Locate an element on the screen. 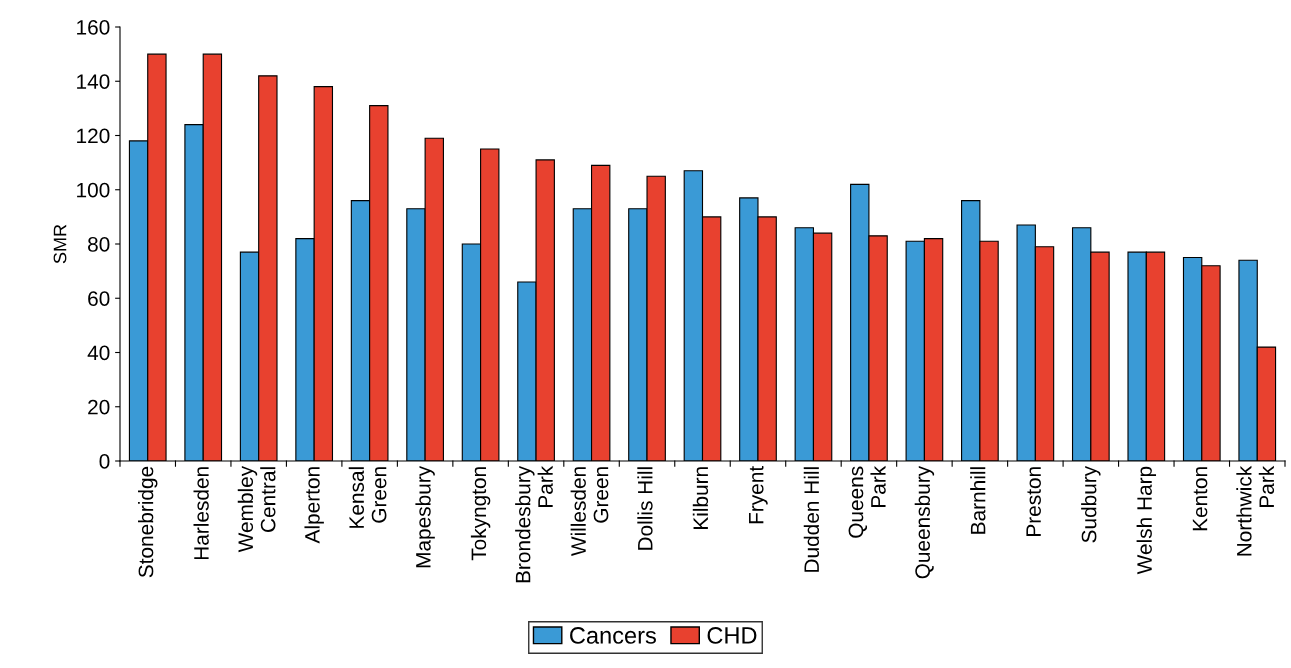 The height and width of the screenshot is (668, 1291). x-tick-label: Preston is located at coordinates (1033, 501).